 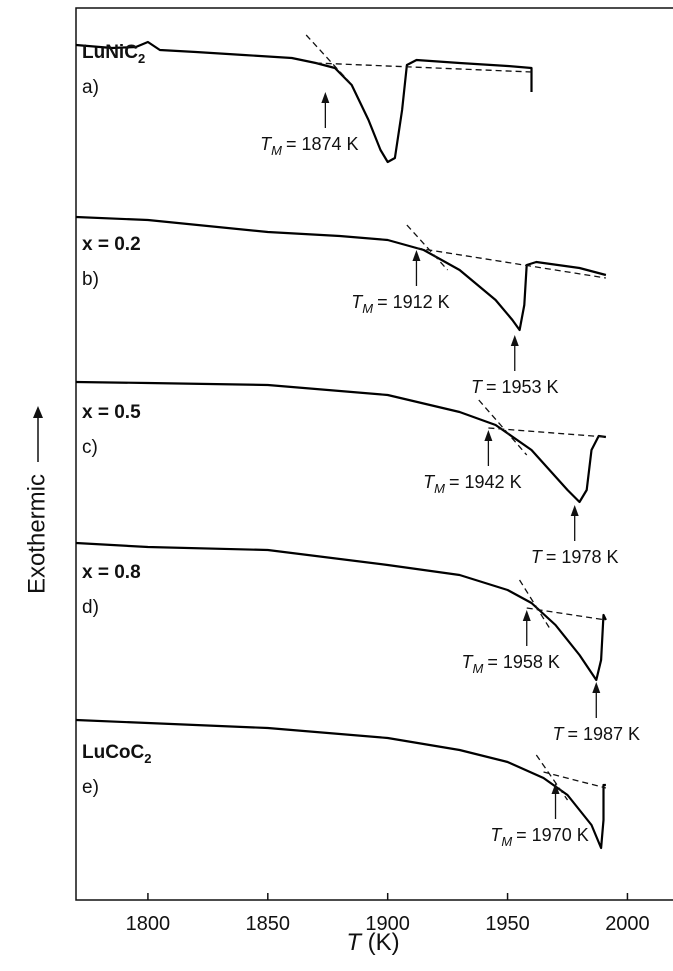 I want to click on series-letter: c), so click(x=90, y=447).